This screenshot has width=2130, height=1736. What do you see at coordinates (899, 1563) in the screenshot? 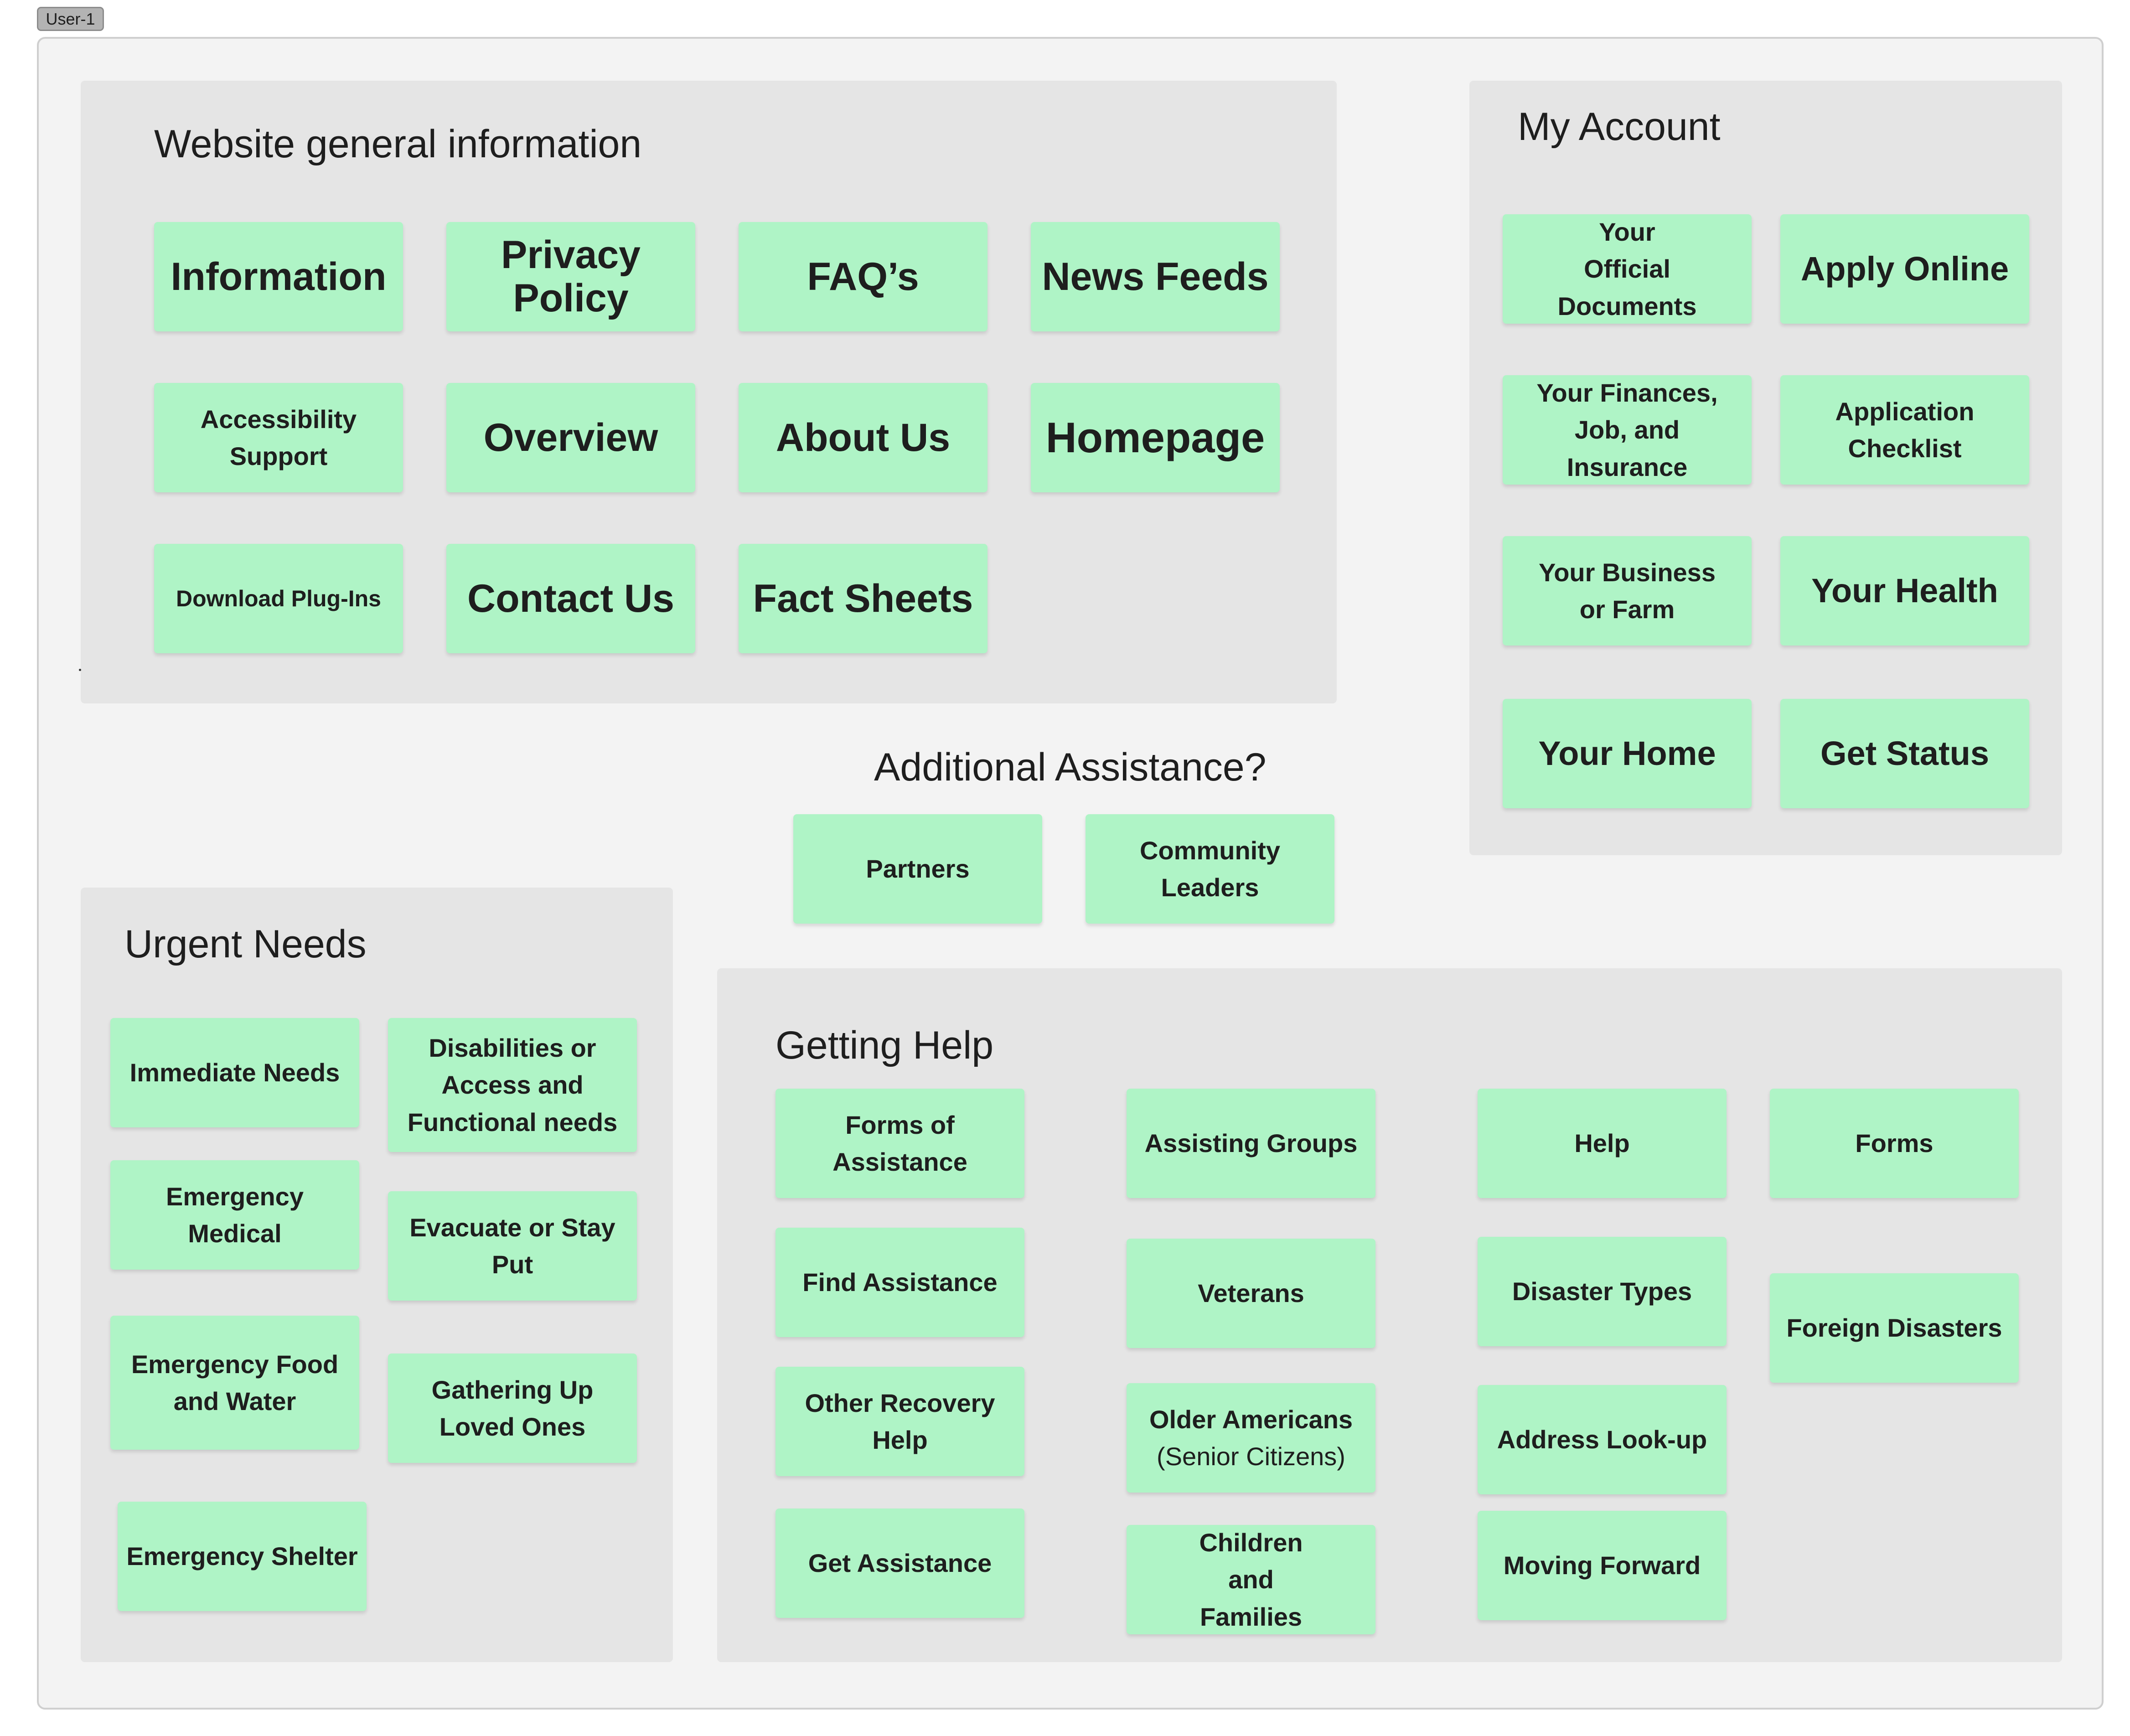
I see `card-get-assistance: Get Assistance` at bounding box center [899, 1563].